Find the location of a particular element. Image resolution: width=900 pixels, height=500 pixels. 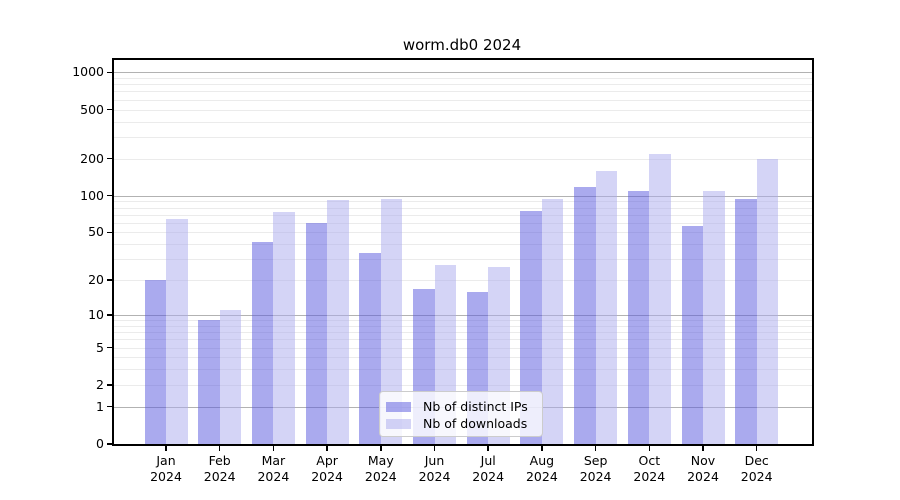

bar-nb-of-distinct-ips-sep is located at coordinates (585, 315).